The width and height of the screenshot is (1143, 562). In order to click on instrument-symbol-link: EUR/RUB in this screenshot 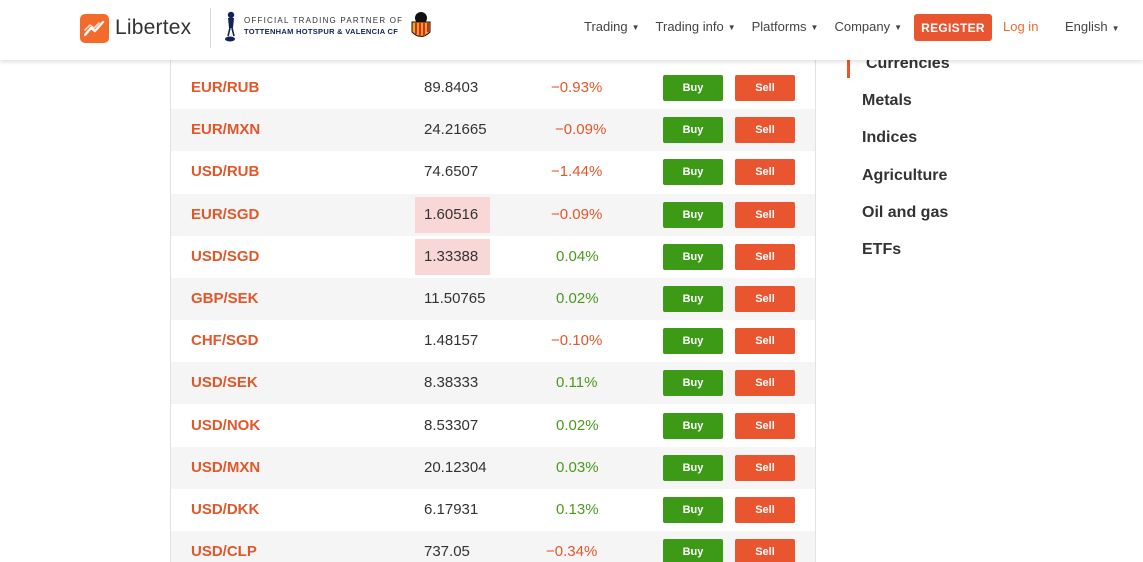, I will do `click(225, 87)`.